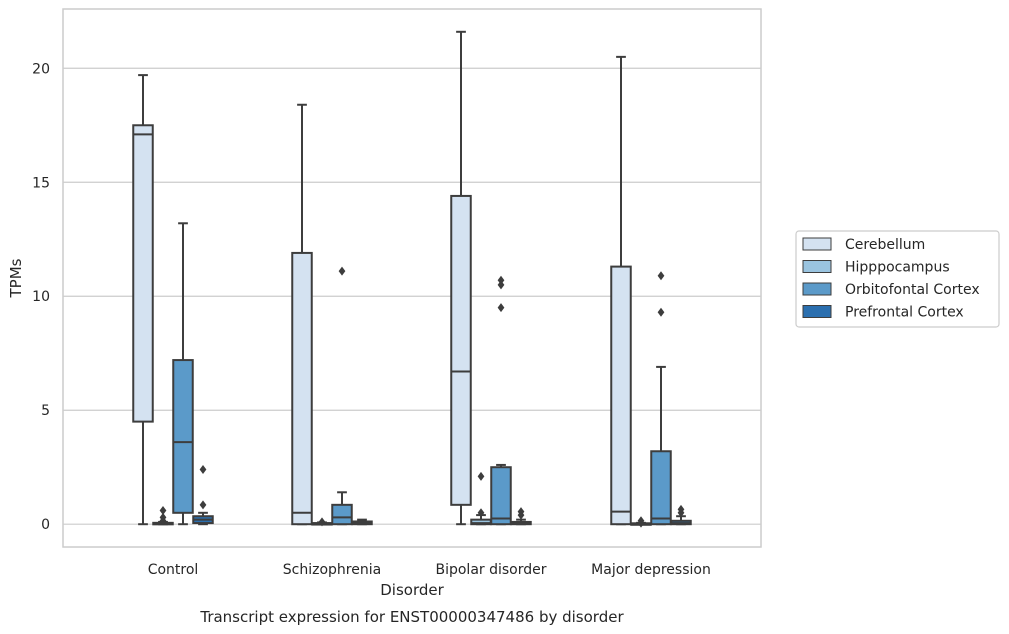 The height and width of the screenshot is (634, 1009). What do you see at coordinates (412, 590) in the screenshot?
I see `x-axis-title: Disorder` at bounding box center [412, 590].